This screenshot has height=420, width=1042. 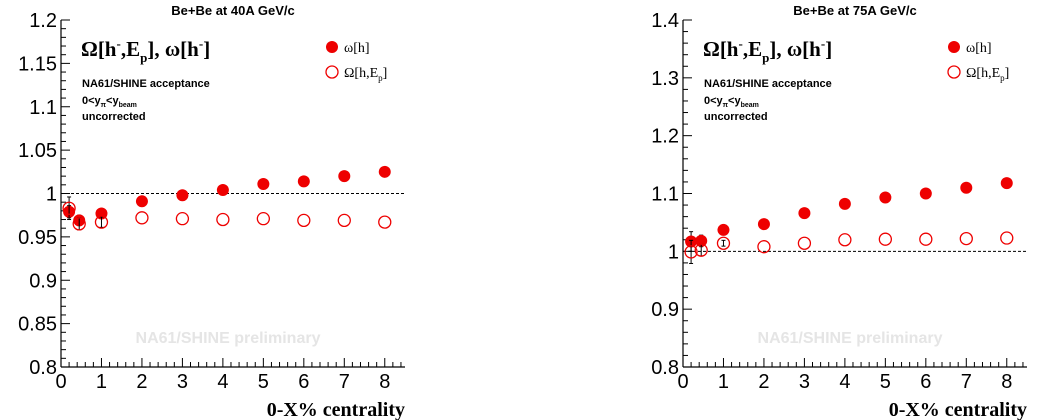 What do you see at coordinates (43, 21) in the screenshot?
I see `y-tick-label: 1.2` at bounding box center [43, 21].